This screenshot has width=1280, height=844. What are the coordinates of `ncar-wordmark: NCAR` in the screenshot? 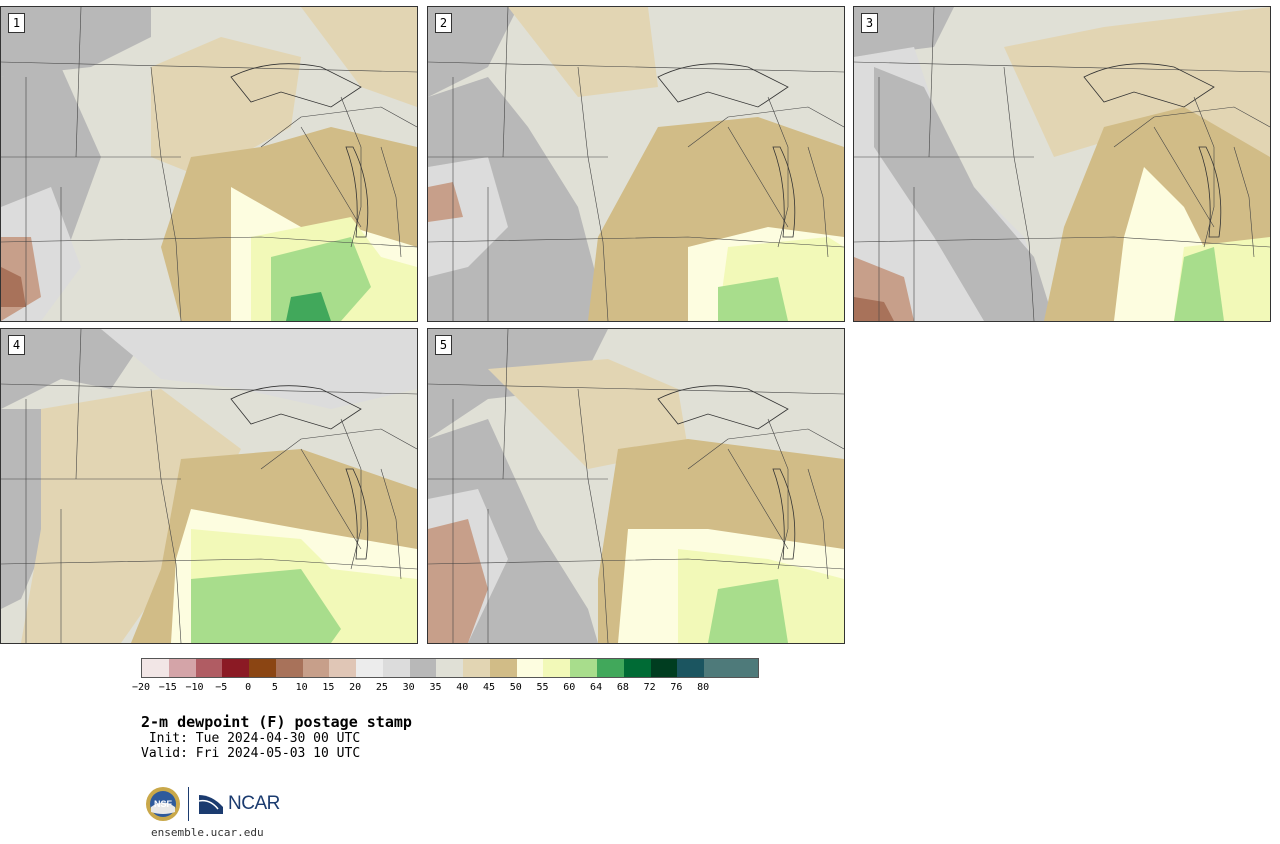 It's located at (254, 803).